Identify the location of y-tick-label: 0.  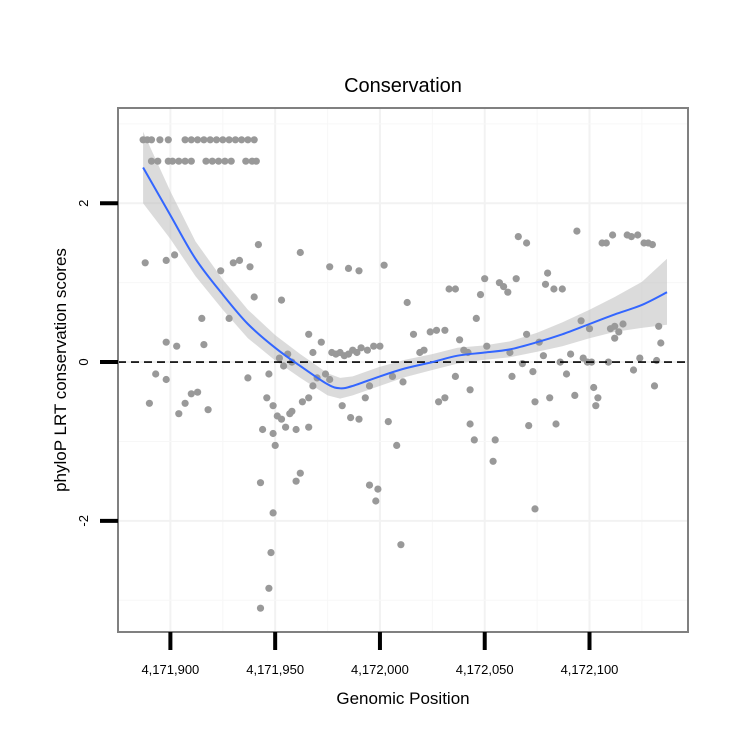
(83, 361).